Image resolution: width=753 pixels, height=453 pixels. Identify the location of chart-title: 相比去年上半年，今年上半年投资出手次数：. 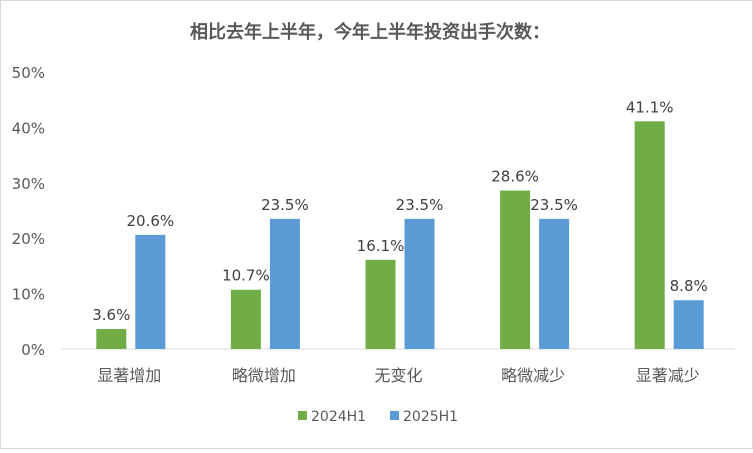
(370, 32).